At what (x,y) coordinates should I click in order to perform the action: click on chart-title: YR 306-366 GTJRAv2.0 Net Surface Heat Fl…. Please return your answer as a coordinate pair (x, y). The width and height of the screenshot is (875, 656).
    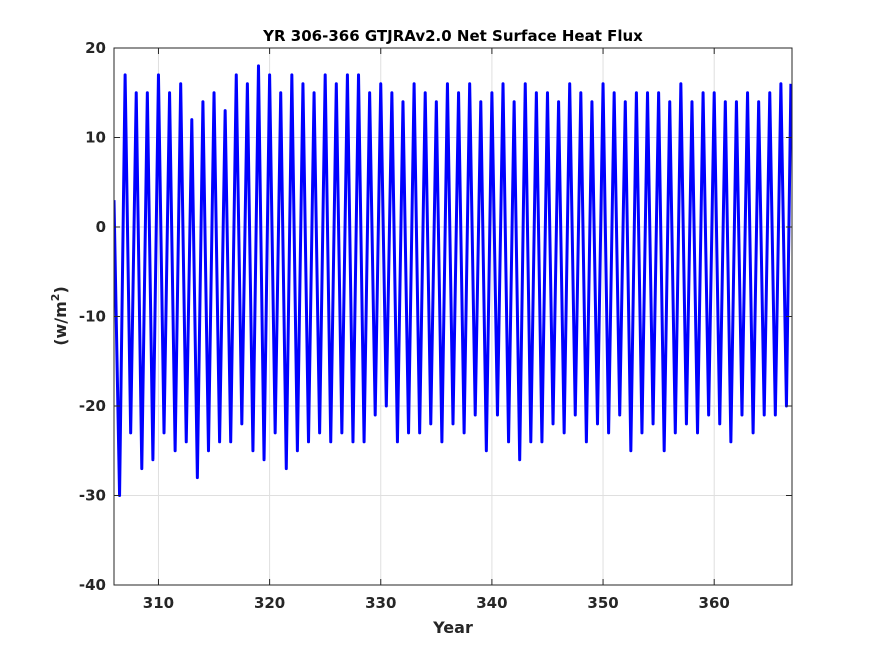
    Looking at the image, I should click on (452, 36).